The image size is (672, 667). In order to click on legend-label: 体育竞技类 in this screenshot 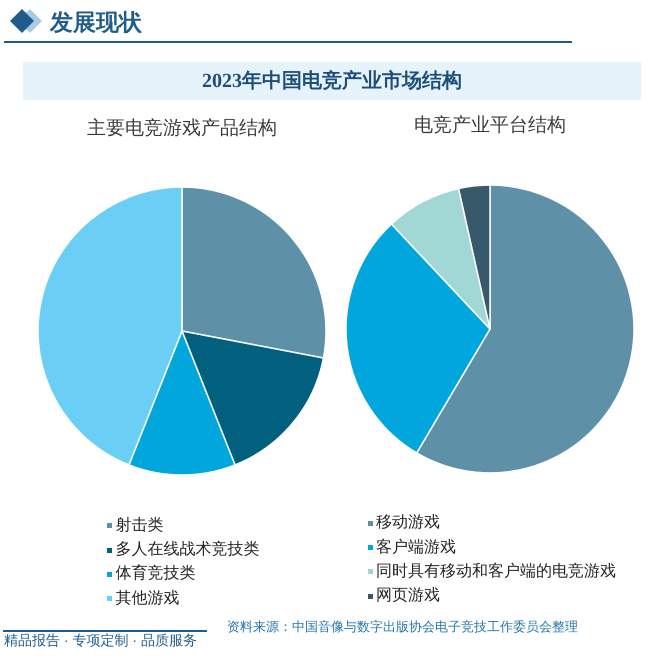, I will do `click(156, 574)`.